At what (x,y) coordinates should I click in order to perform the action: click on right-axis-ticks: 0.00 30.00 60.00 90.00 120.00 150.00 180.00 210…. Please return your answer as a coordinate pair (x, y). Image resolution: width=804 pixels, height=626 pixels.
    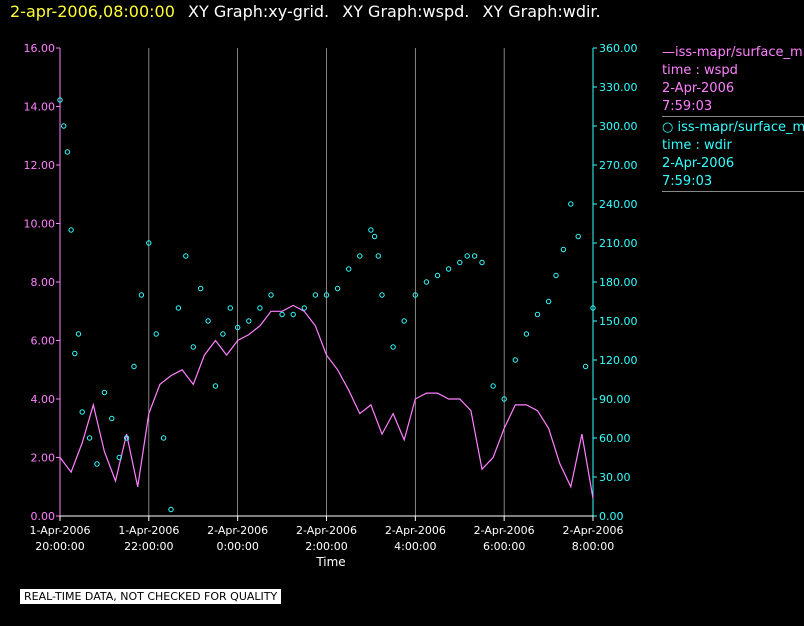
    Looking at the image, I should click on (615, 282).